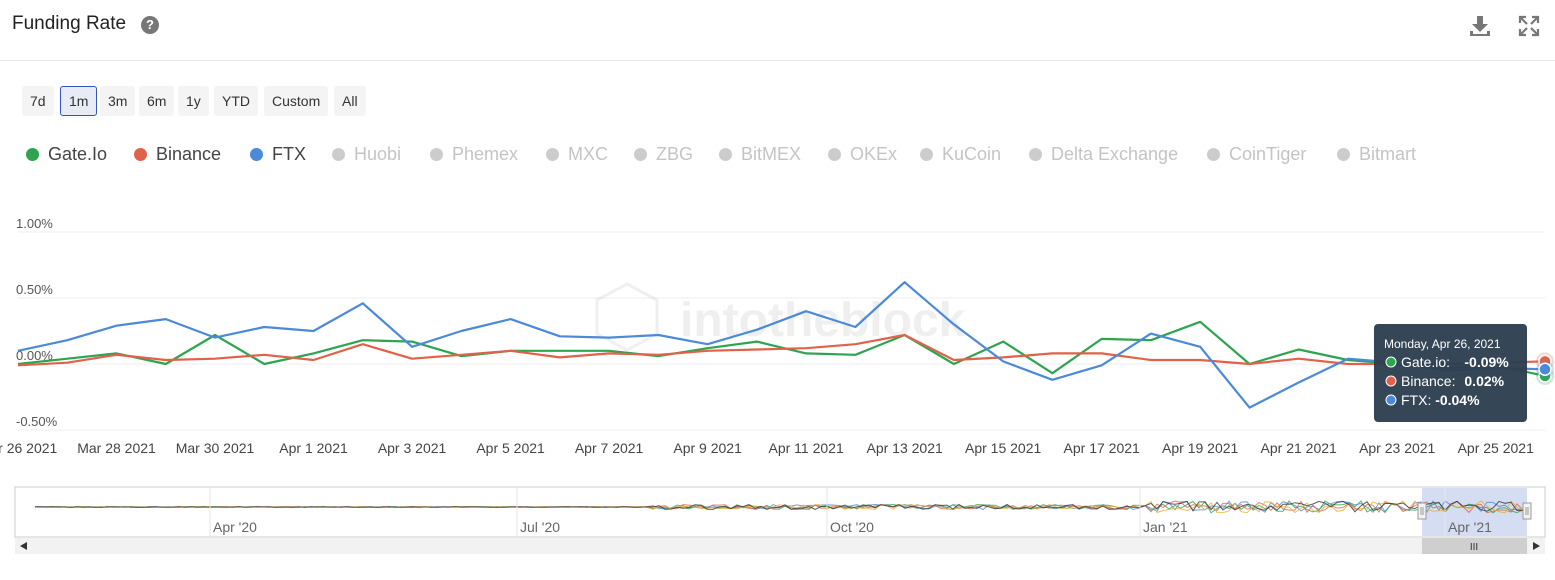 This screenshot has height=580, width=1555. I want to click on tooltip-row-label: Gate.io:, so click(1425, 362).